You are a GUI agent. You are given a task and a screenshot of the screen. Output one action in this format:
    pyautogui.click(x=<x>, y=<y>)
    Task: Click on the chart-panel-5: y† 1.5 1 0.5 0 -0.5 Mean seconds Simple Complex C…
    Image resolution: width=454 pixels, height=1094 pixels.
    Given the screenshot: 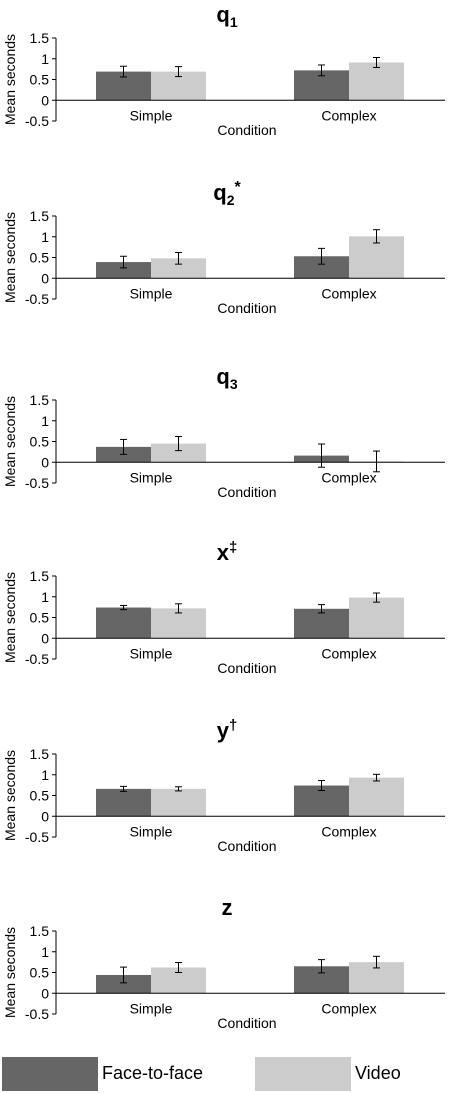 What is the action you would take?
    pyautogui.click(x=223, y=785)
    